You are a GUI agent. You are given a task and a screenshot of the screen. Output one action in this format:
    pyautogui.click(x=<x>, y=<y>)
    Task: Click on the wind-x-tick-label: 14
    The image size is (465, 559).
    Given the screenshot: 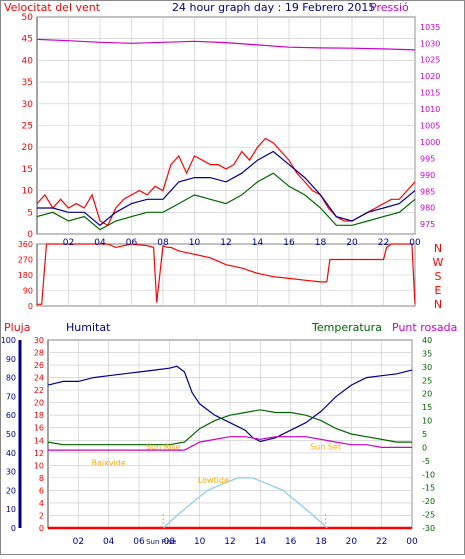 What is the action you would take?
    pyautogui.click(x=258, y=243)
    